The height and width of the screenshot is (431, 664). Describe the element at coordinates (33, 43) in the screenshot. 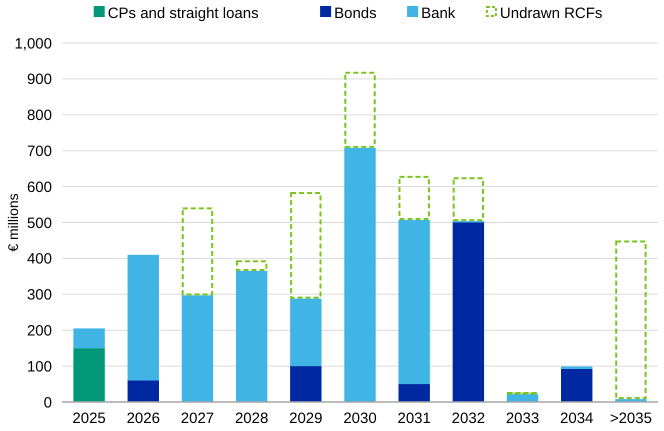

I see `y-tick-label: 1,000` at that location.